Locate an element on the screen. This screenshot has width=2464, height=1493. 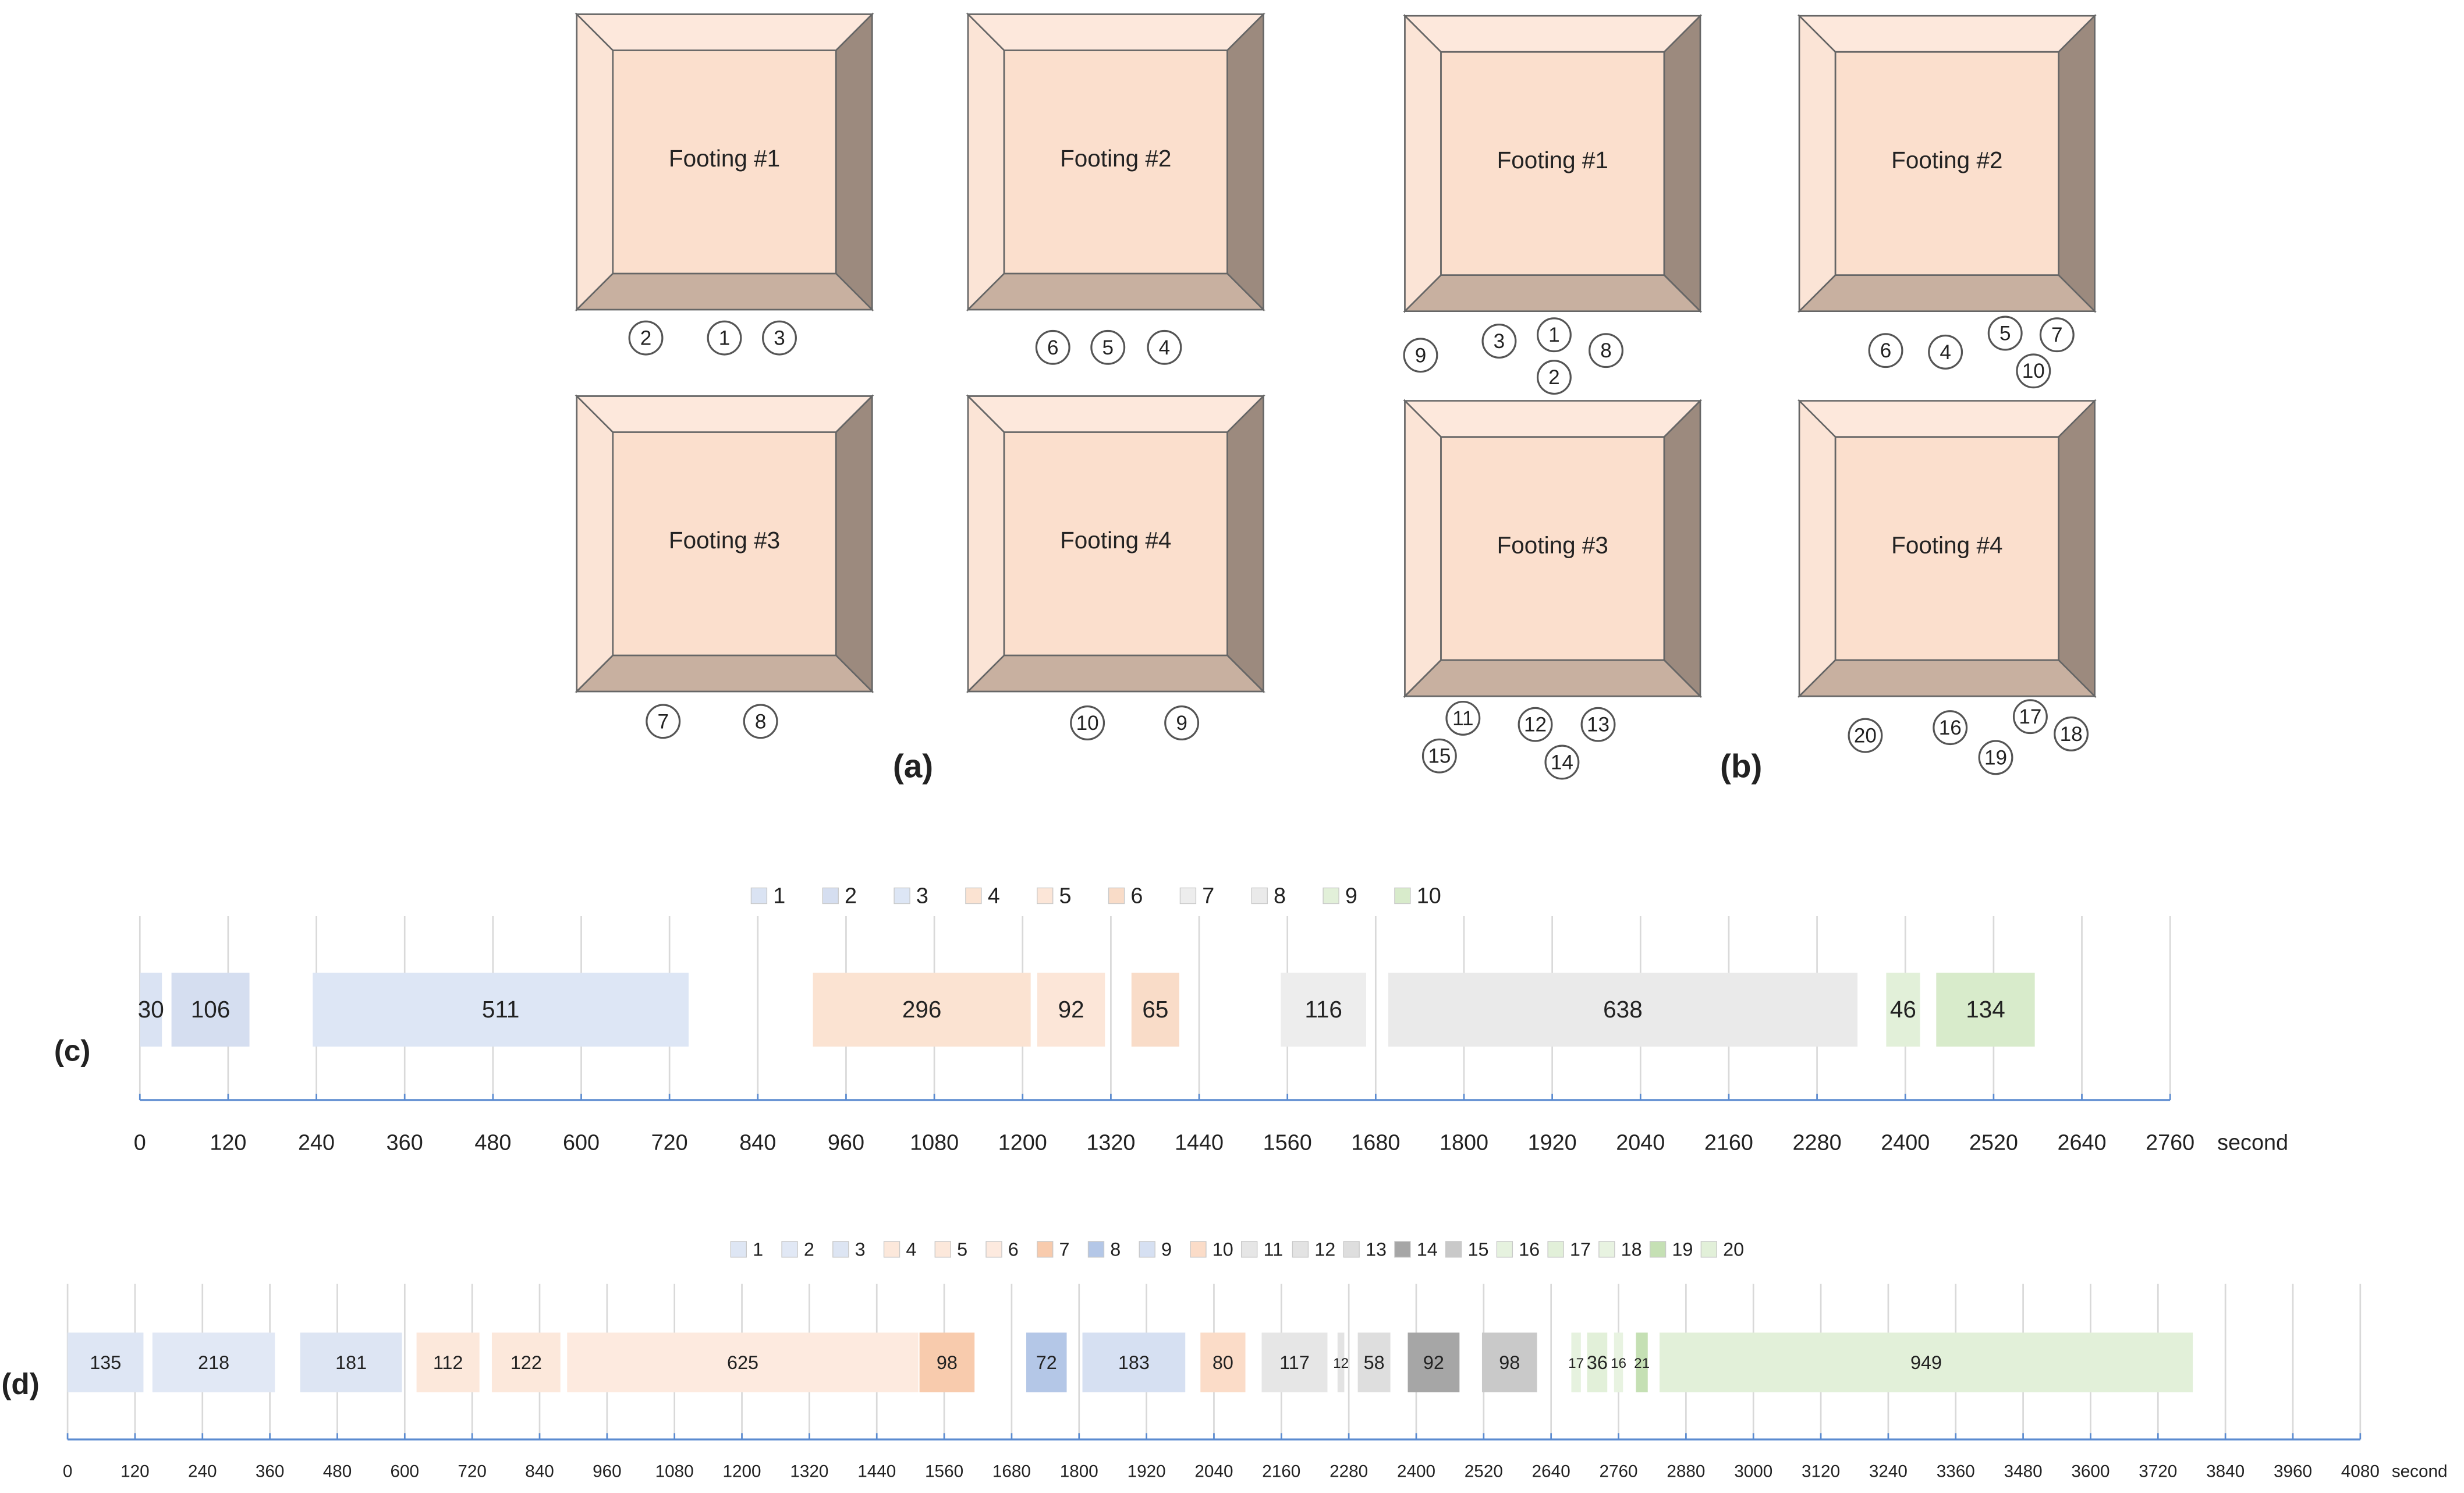
x-tick-label: 480 is located at coordinates (493, 1142).